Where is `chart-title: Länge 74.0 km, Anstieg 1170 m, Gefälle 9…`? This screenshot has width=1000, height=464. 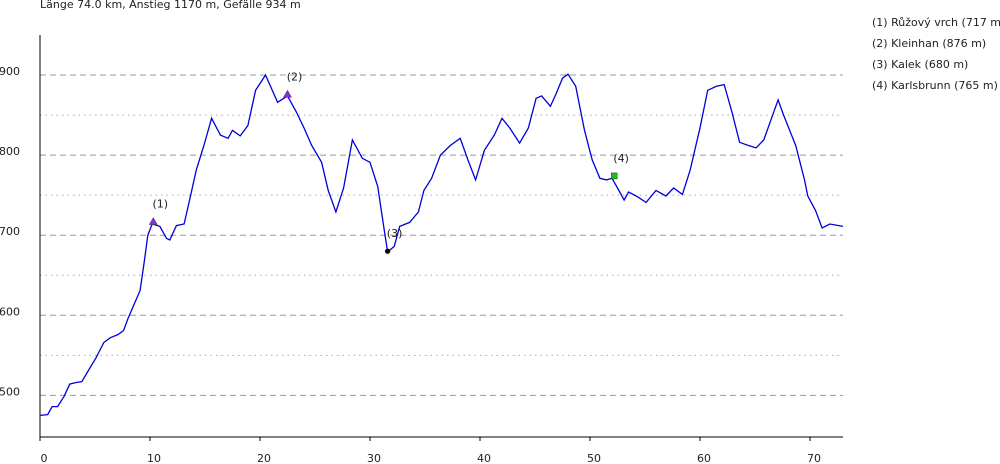
chart-title: Länge 74.0 km, Anstieg 1170 m, Gefälle 9… is located at coordinates (170, 5).